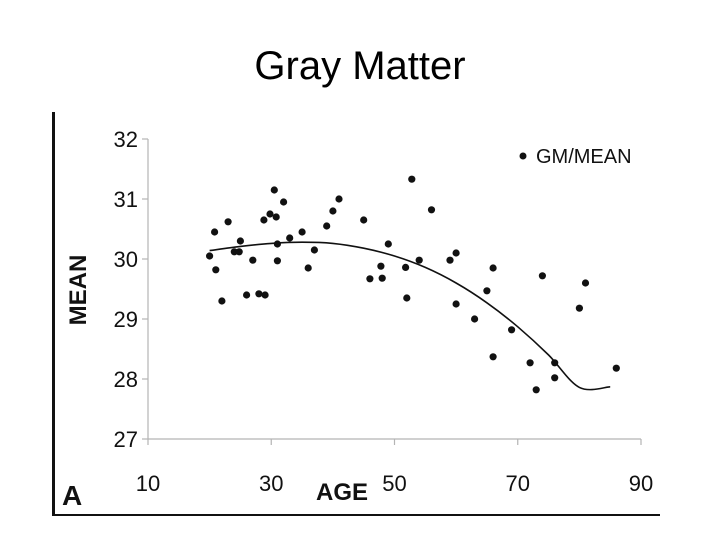 This screenshot has height=540, width=720. What do you see at coordinates (126, 439) in the screenshot?
I see `y-tick-label: 27` at bounding box center [126, 439].